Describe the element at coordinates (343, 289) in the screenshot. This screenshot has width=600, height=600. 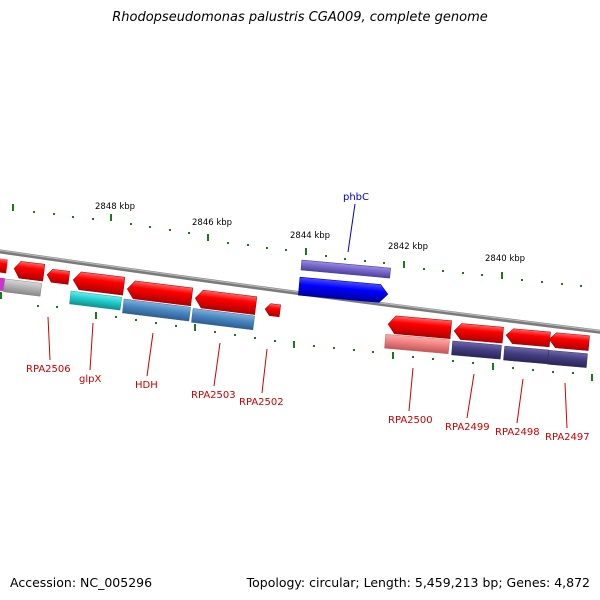
I see `gene-forward-blue` at that location.